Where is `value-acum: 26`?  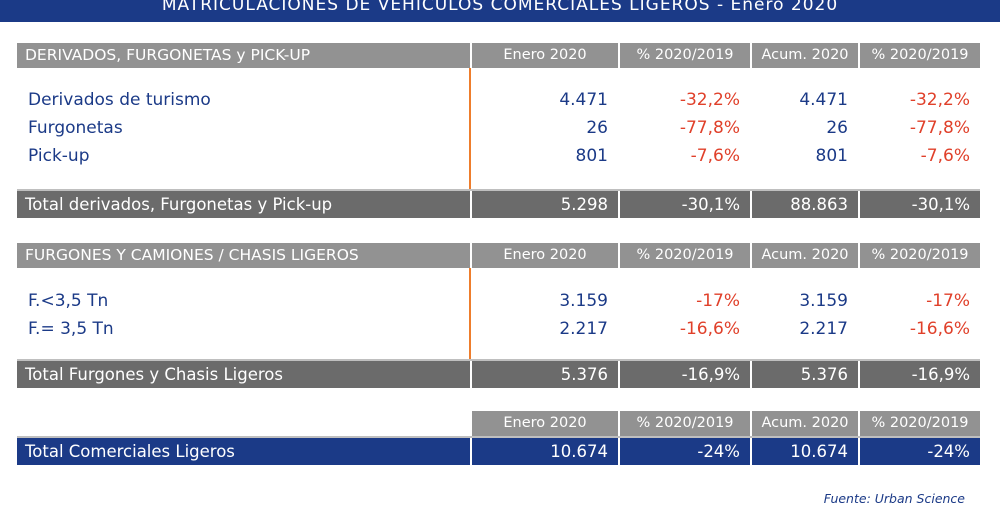 value-acum: 26 is located at coordinates (837, 128).